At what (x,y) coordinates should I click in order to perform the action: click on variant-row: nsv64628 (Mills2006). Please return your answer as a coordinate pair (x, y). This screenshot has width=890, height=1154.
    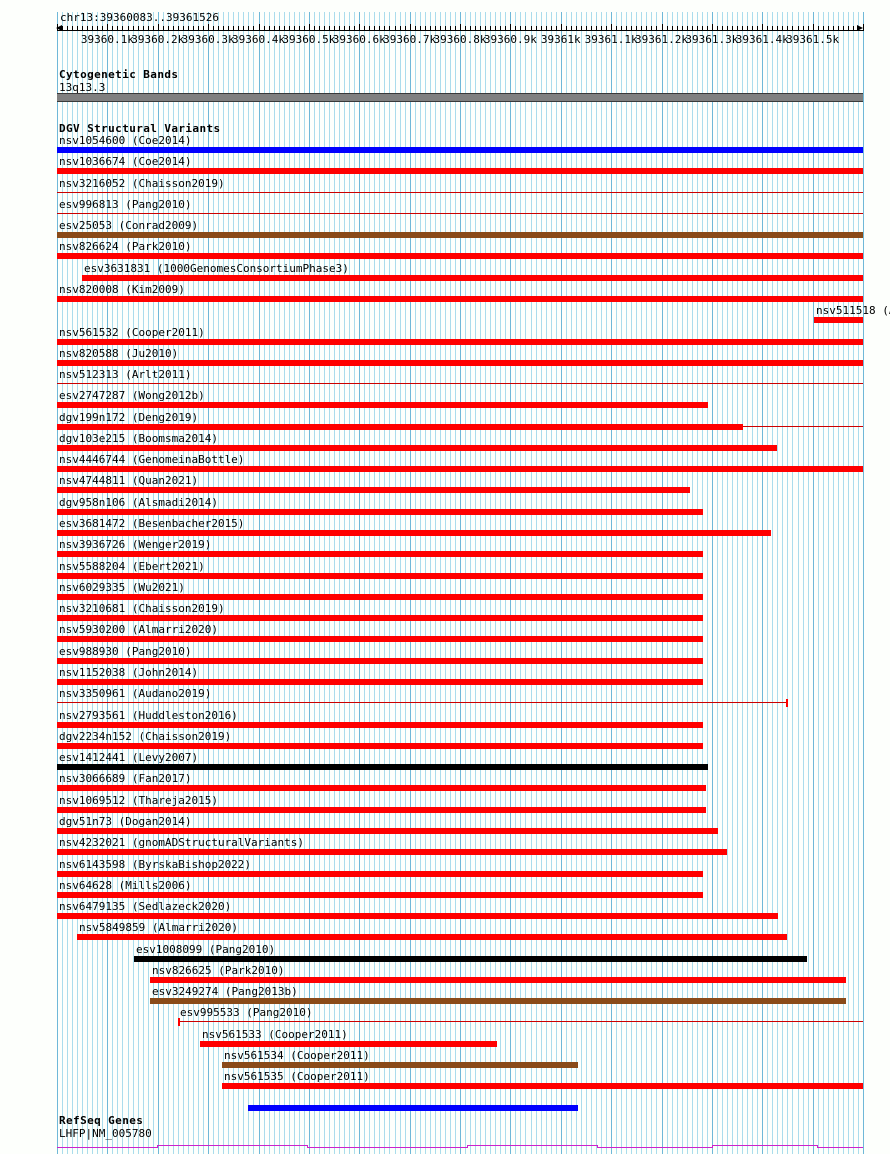
    Looking at the image, I should click on (445, 889).